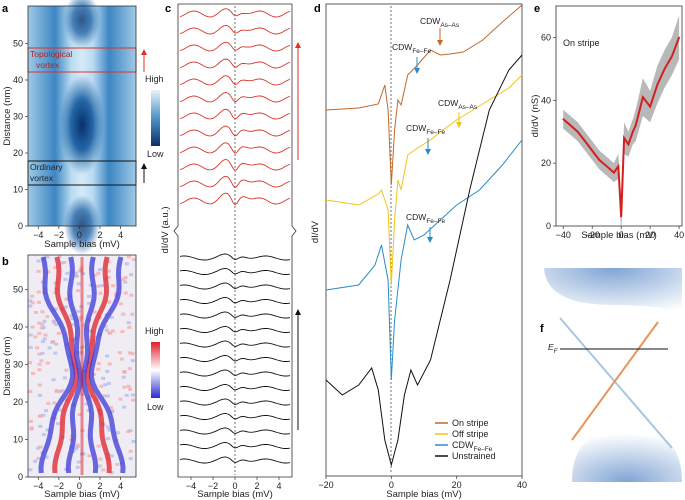  What do you see at coordinates (18, 80) in the screenshot?
I see `panel-a-y-tick-label: 40` at bounding box center [18, 80].